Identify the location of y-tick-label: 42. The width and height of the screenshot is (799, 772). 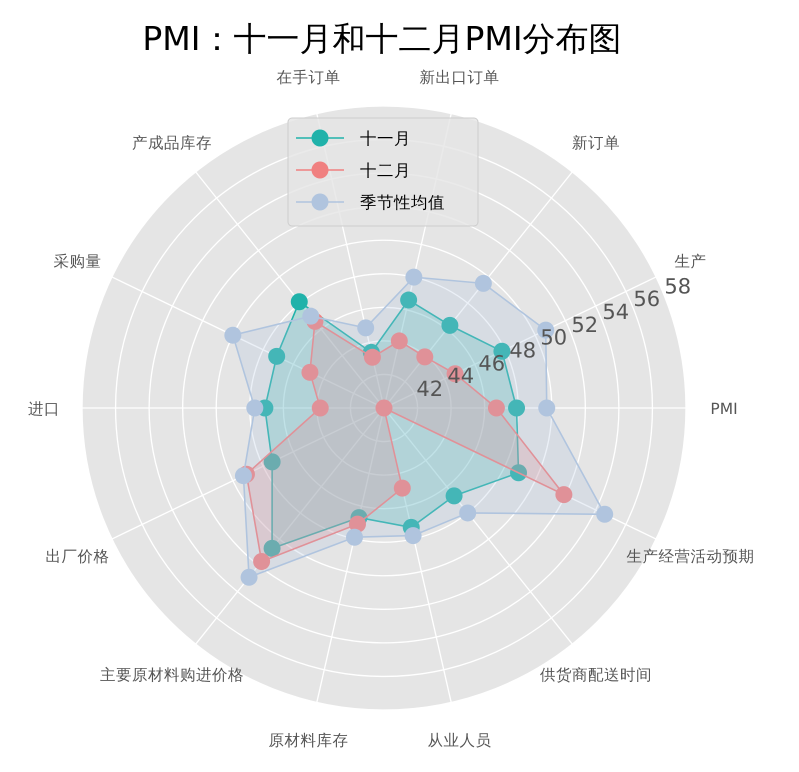
(430, 389).